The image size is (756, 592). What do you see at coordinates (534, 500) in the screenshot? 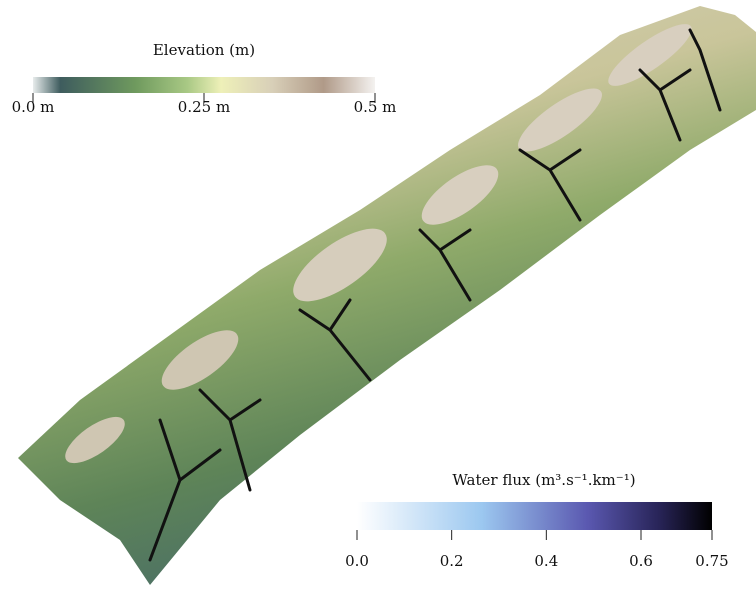
I see `flux-colorbar: Water flux (m³.s⁻¹.km⁻¹)` at bounding box center [534, 500].